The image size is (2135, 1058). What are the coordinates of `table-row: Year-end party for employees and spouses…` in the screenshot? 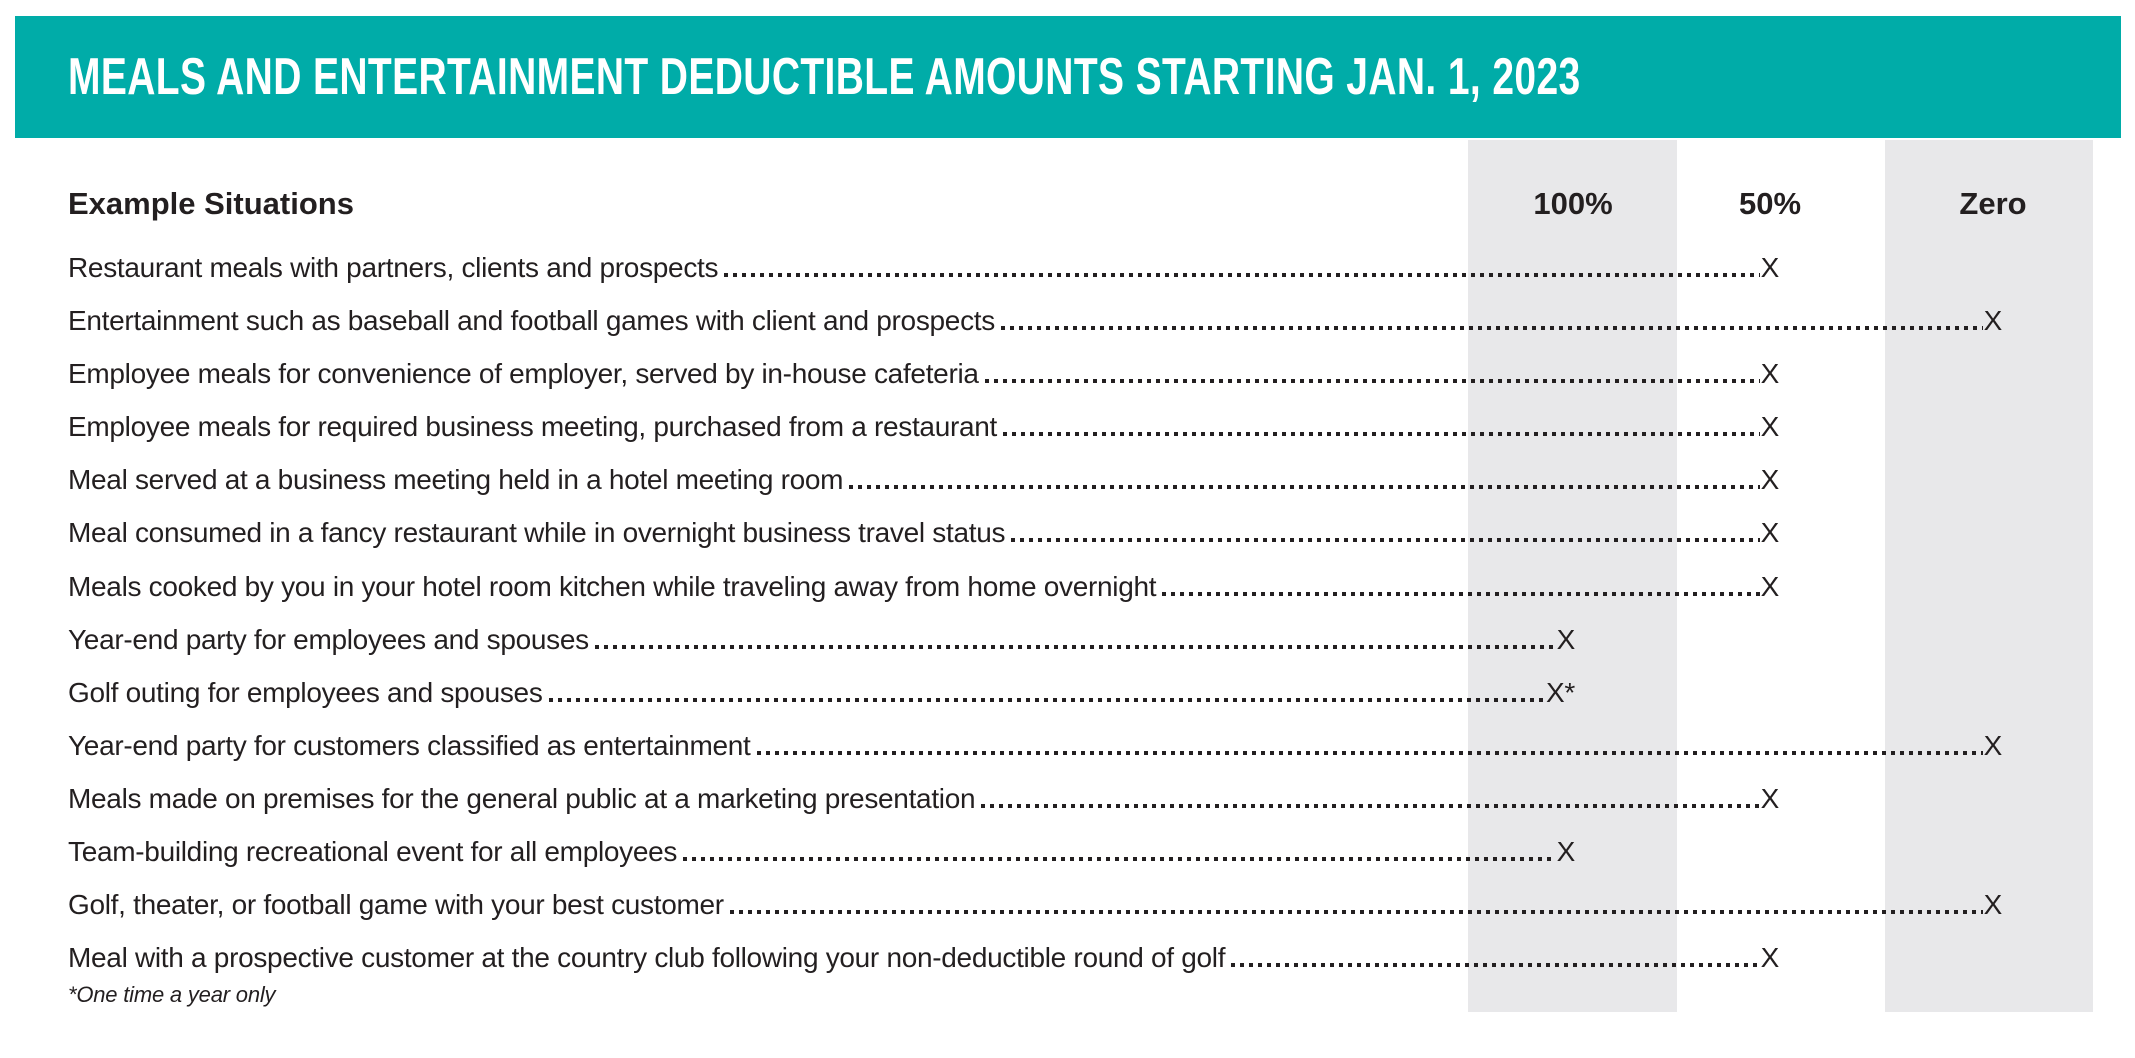 It's located at (821, 639).